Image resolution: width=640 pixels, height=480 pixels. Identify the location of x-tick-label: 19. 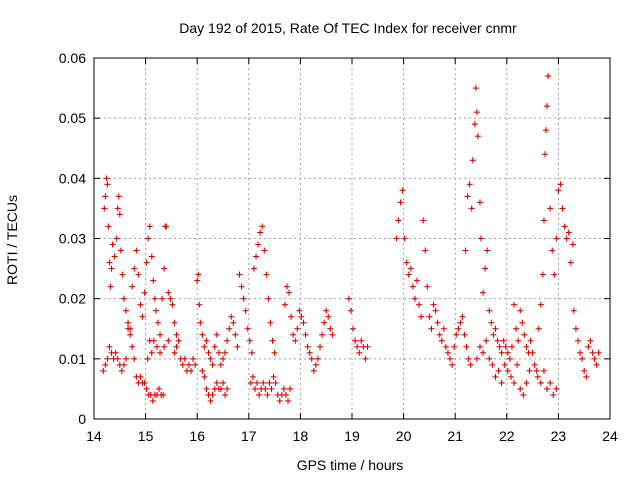
(352, 436).